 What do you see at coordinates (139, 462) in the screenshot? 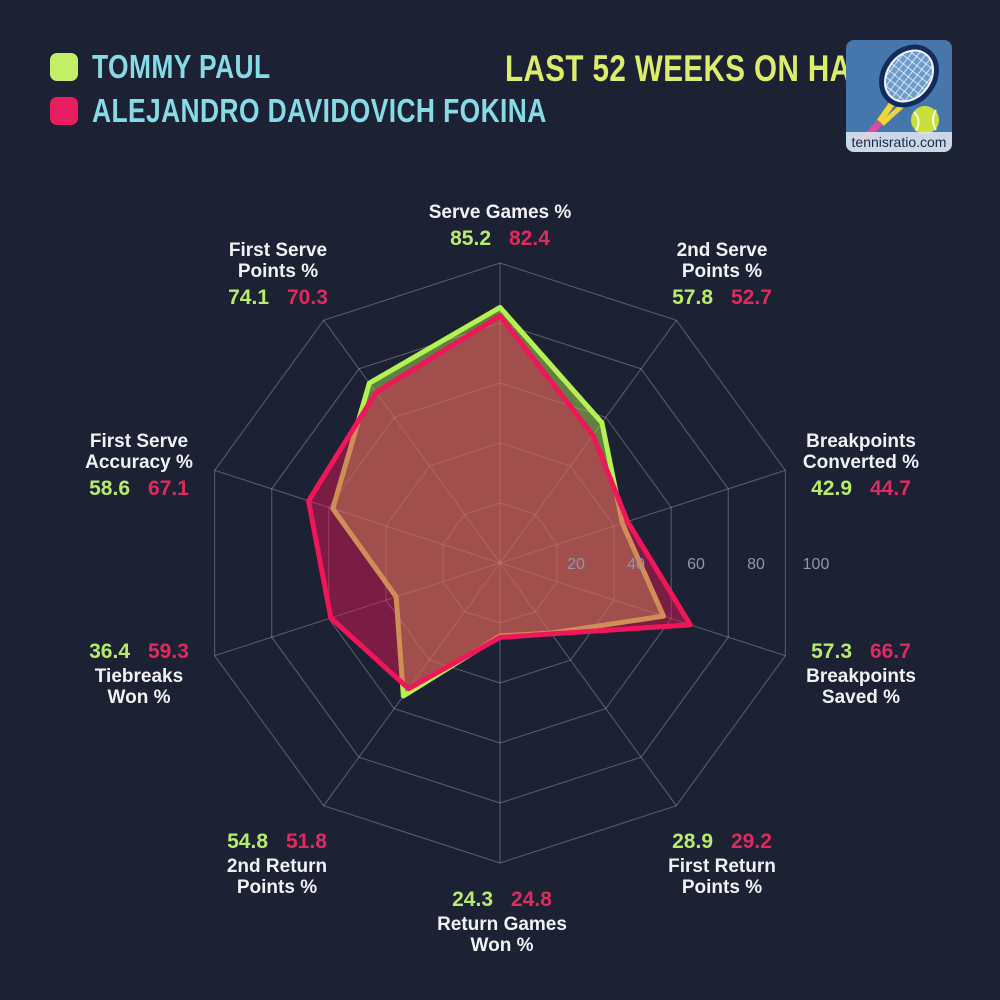
I see `axis-name-line: Accuracy %` at bounding box center [139, 462].